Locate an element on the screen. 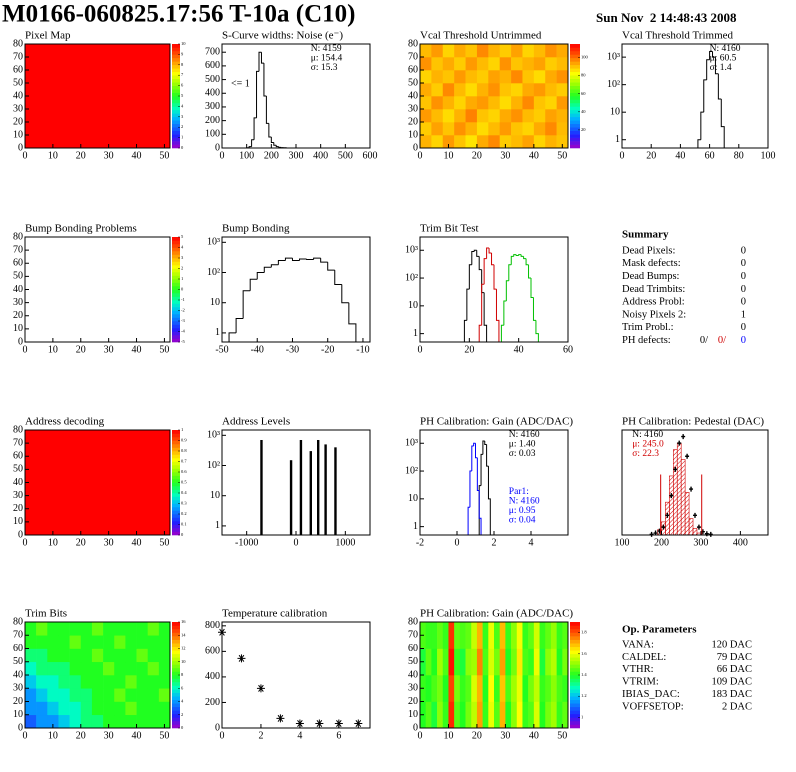  y-tick-label: 10³ is located at coordinates (213, 435).